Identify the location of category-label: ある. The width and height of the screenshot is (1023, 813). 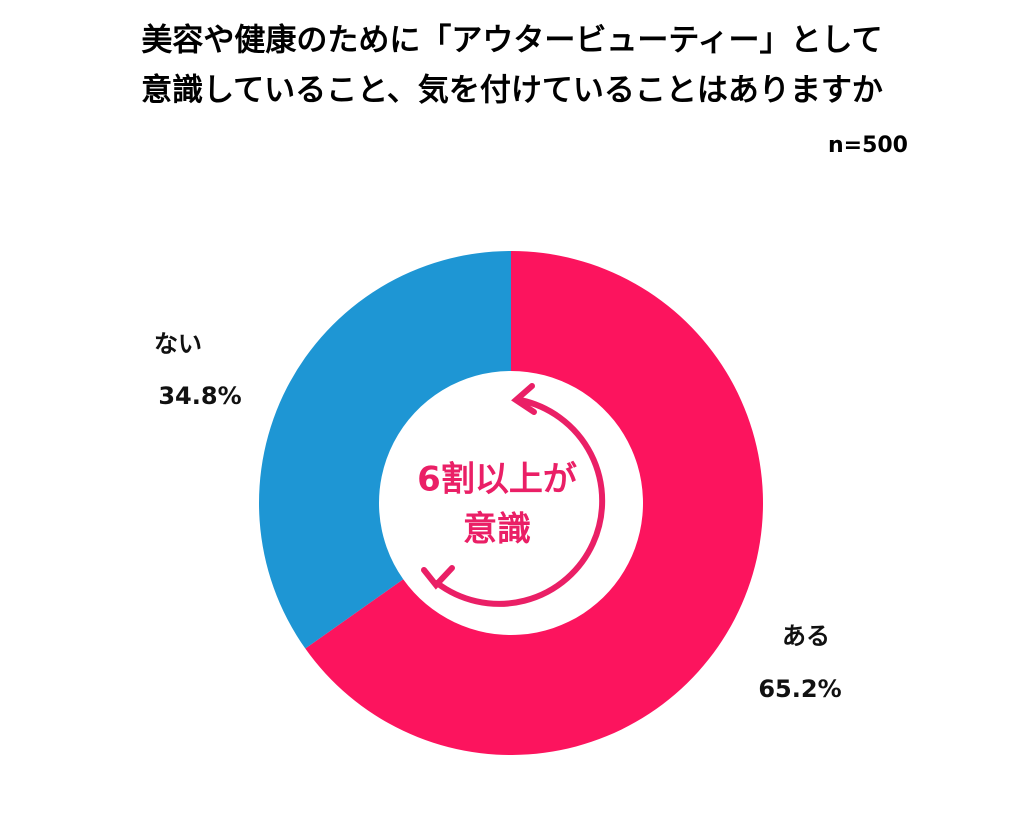
(806, 636).